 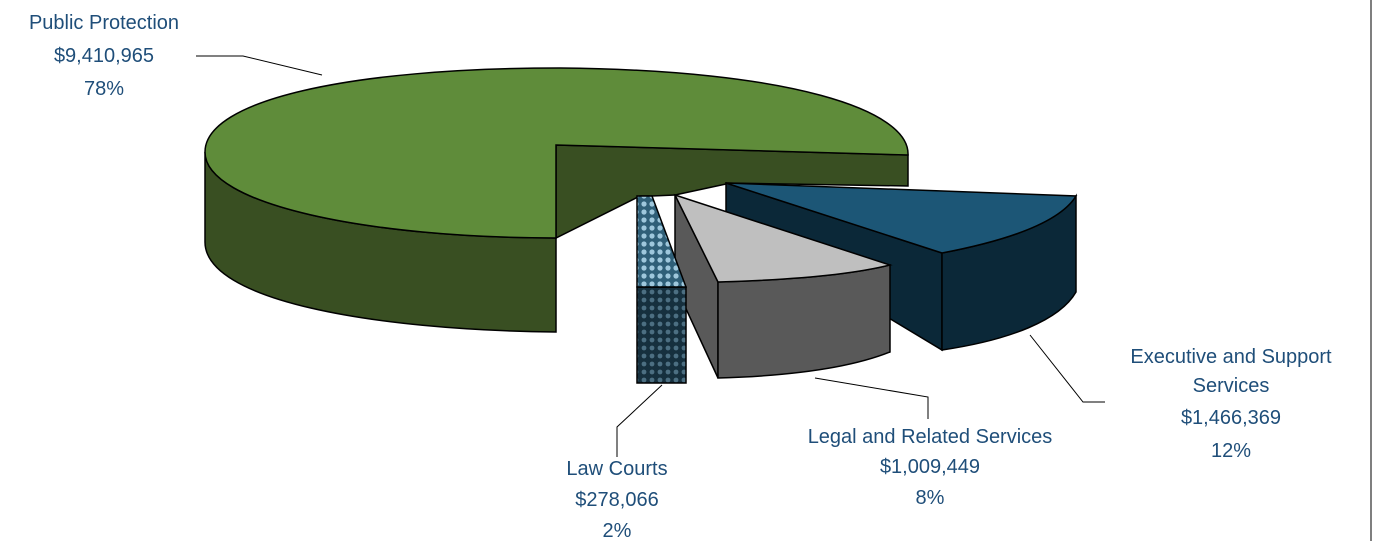 What do you see at coordinates (104, 23) in the screenshot?
I see `label-public-protection-name: Public Protection` at bounding box center [104, 23].